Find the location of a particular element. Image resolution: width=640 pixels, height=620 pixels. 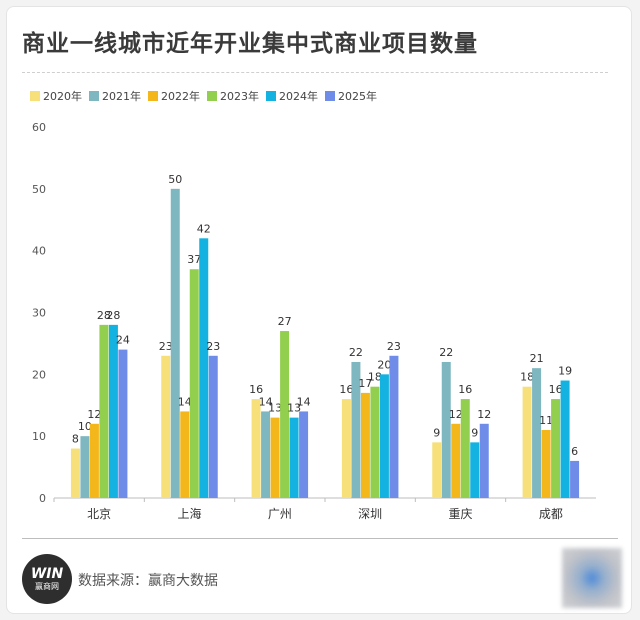

bar-value-label: 13 is located at coordinates (275, 408).